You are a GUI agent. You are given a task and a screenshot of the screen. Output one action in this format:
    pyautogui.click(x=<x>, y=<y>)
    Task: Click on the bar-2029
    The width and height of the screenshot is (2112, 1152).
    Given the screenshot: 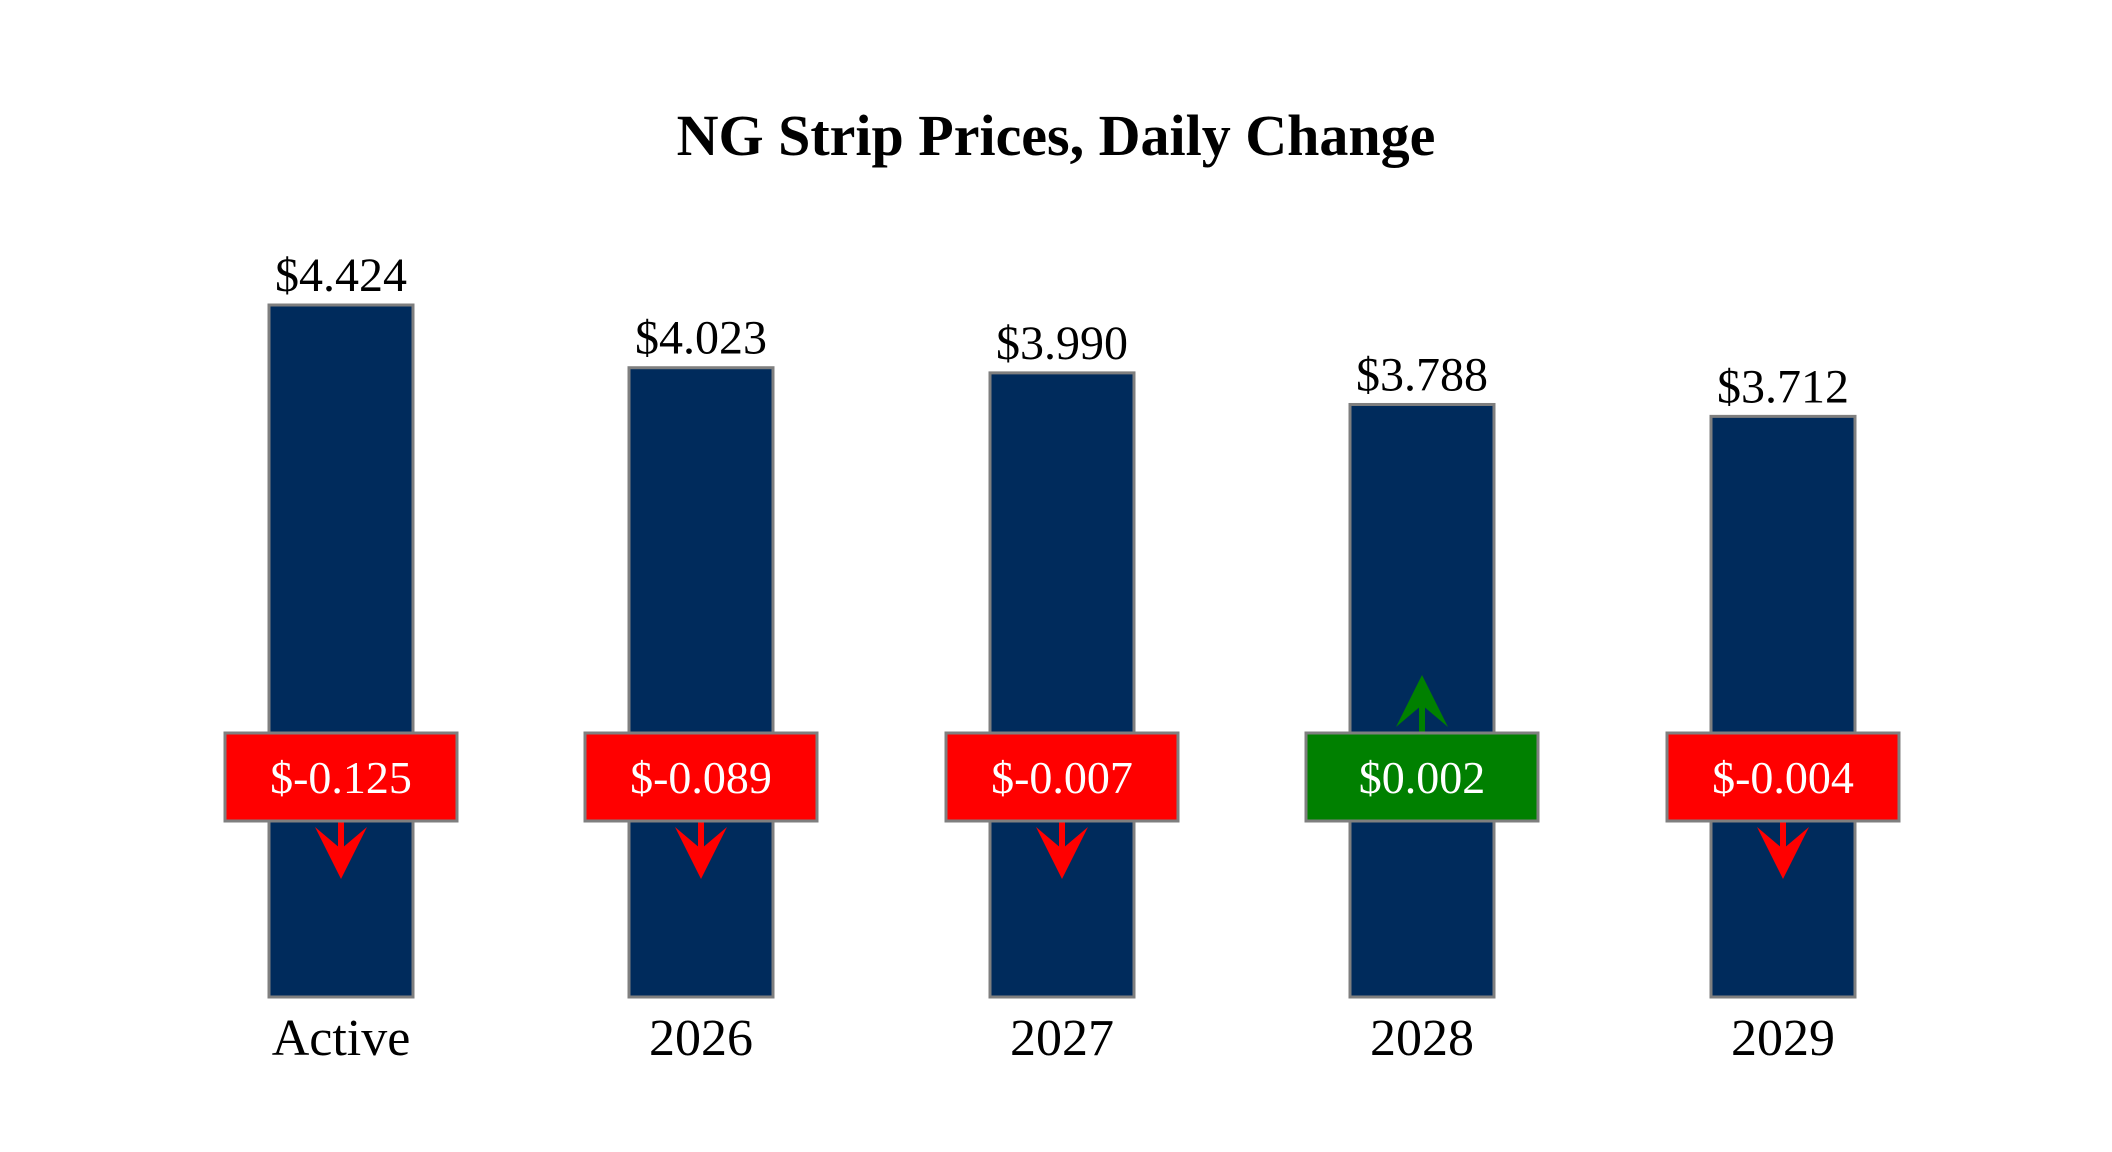 What is the action you would take?
    pyautogui.click(x=1783, y=706)
    